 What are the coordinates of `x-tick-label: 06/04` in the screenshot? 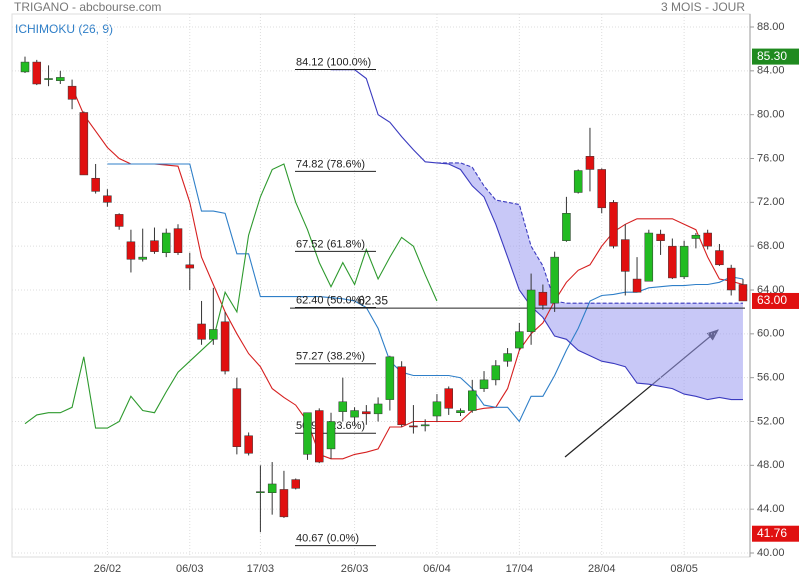 It's located at (437, 569).